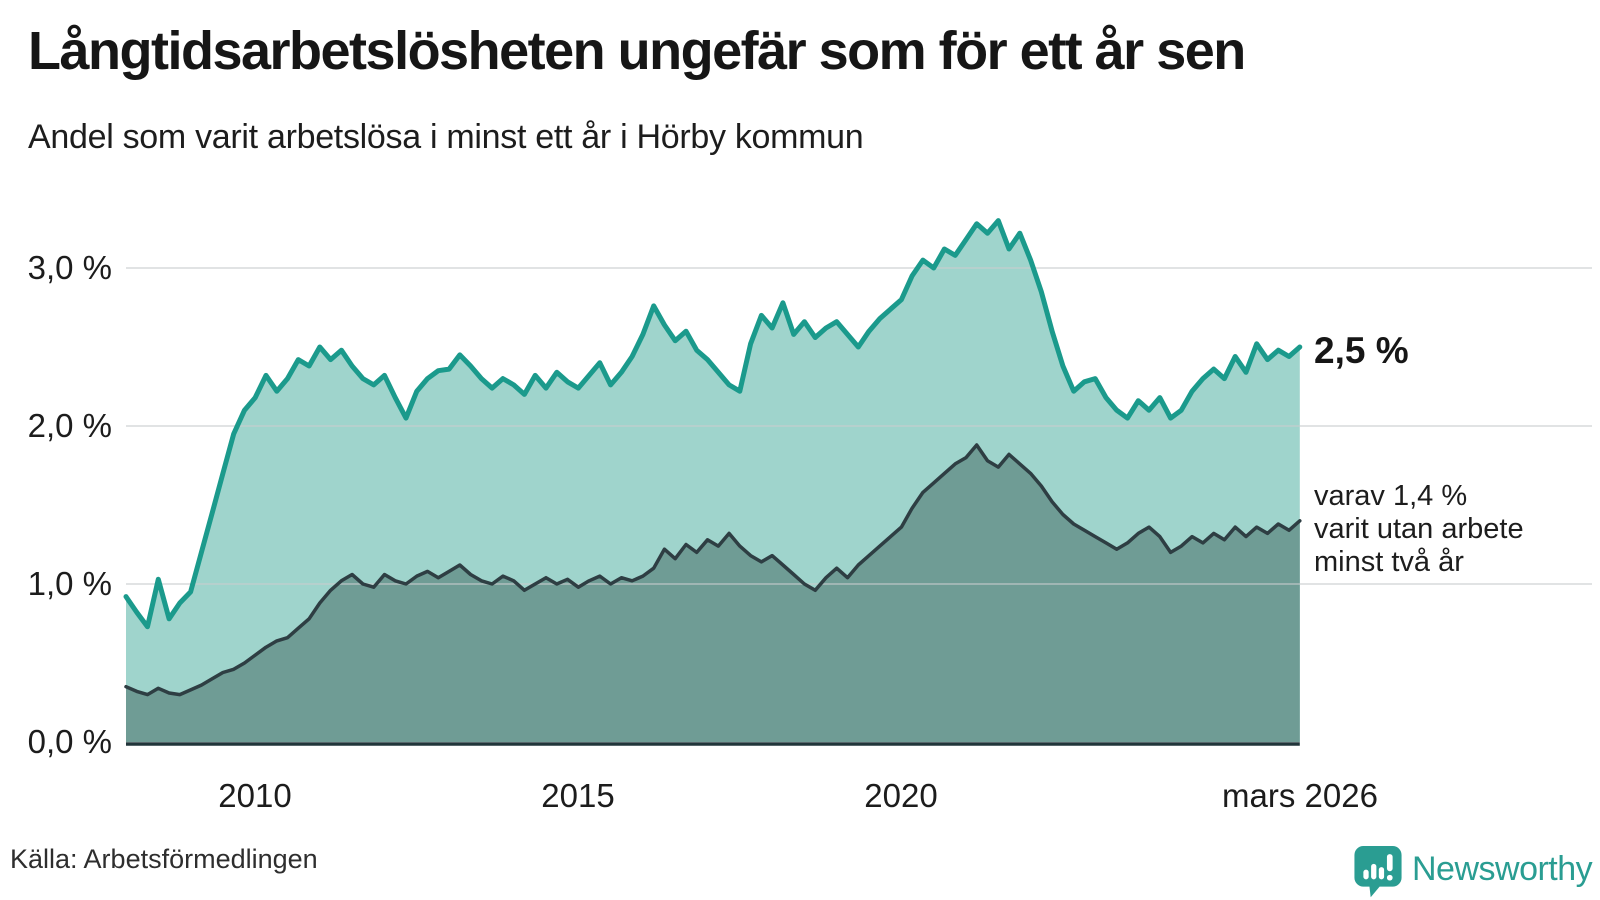 This screenshot has width=1600, height=900. I want to click on newsworthy-bubble-icon, so click(1378, 872).